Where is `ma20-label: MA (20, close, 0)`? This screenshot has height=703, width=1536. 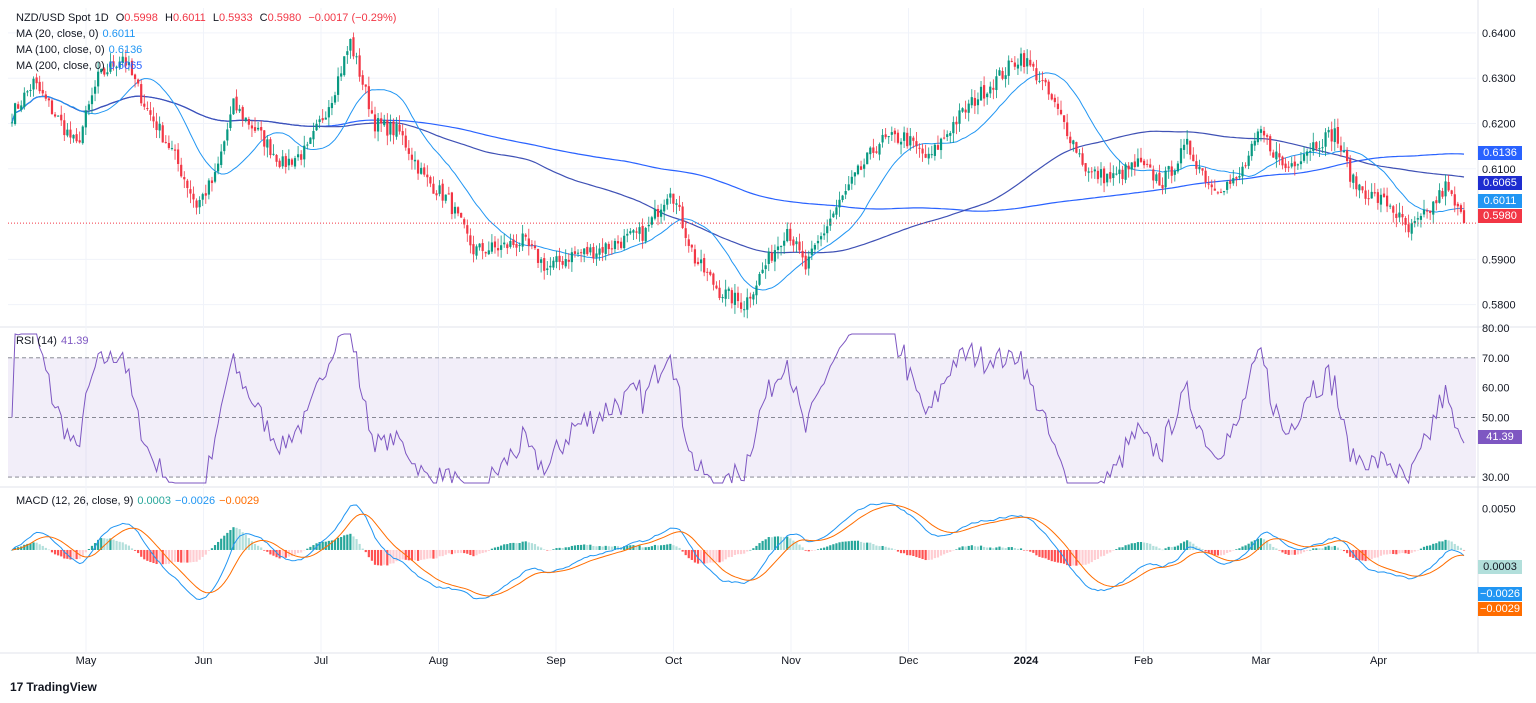 ma20-label: MA (20, close, 0) is located at coordinates (57, 34).